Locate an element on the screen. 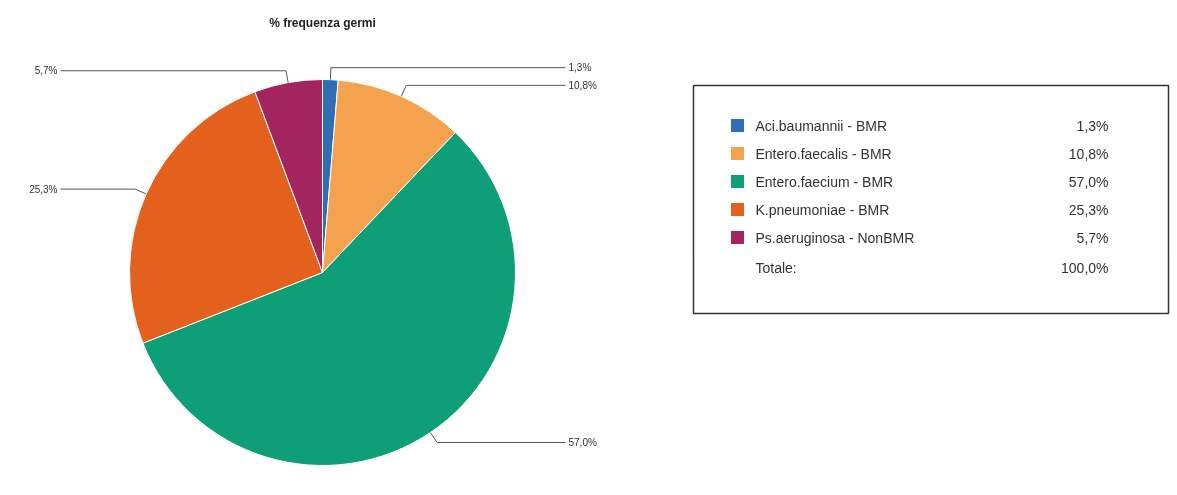 Image resolution: width=1177 pixels, height=495 pixels. text: 10,8% is located at coordinates (1088, 153).